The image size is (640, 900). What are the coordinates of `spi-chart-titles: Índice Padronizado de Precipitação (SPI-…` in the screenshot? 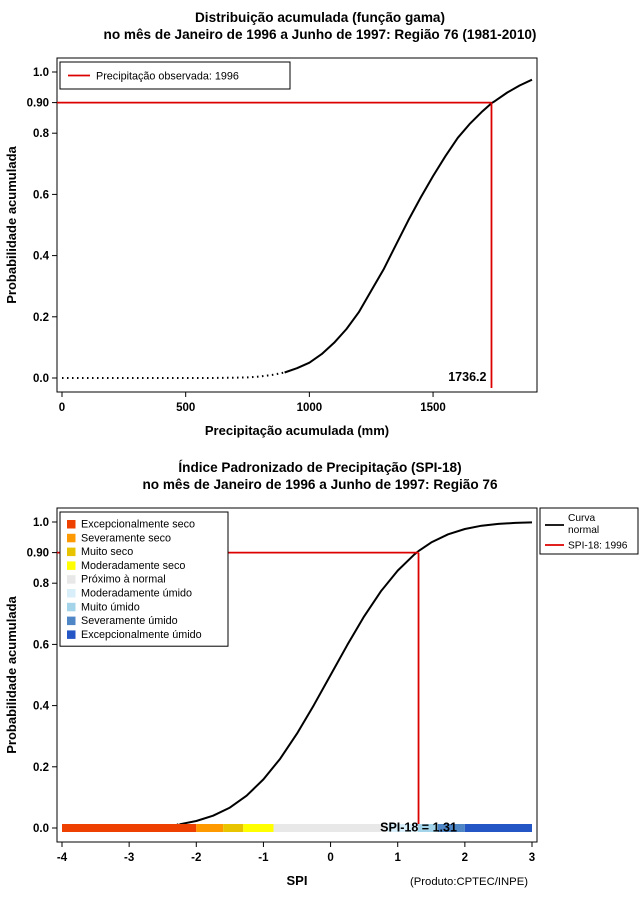 It's located at (320, 476).